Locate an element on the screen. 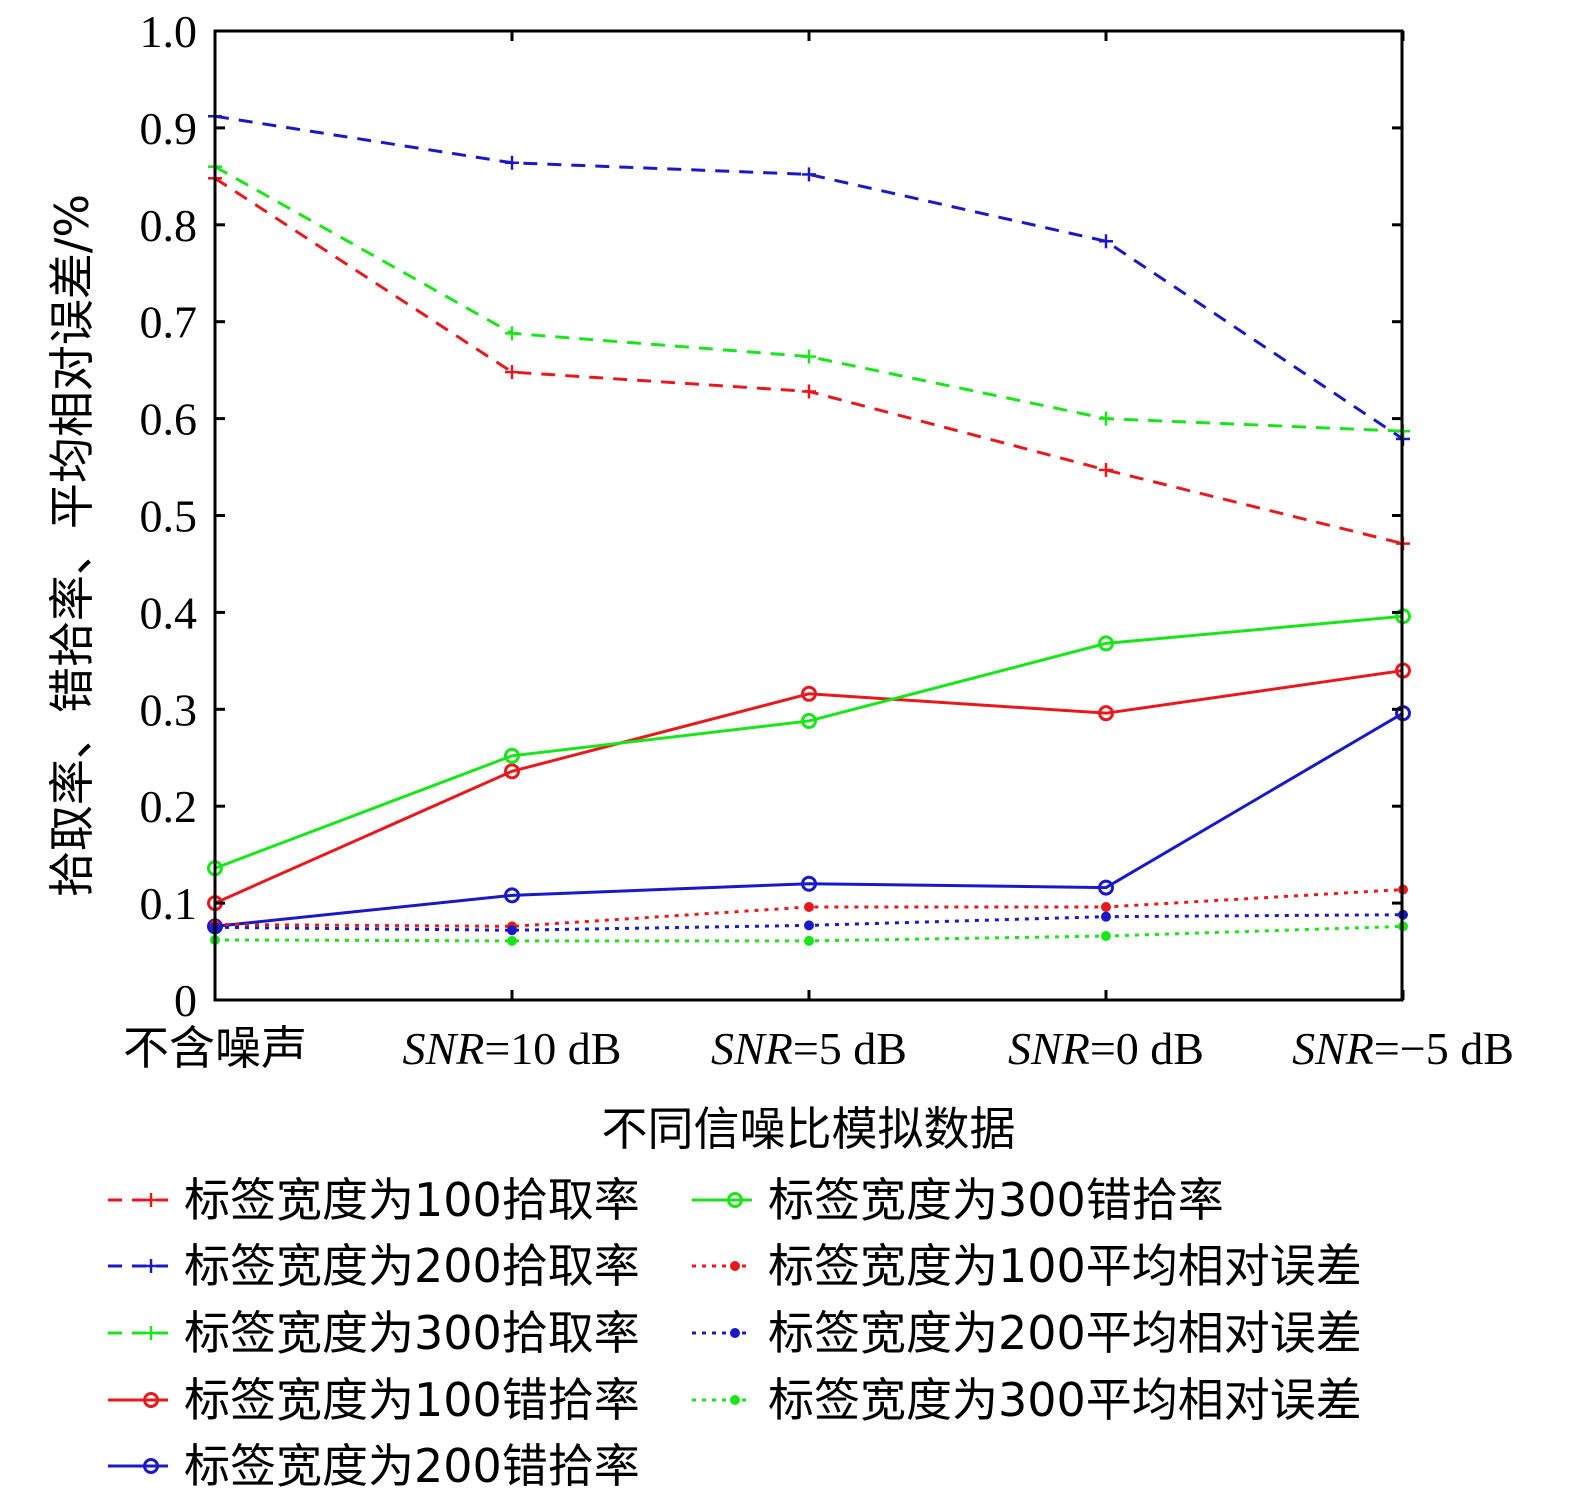 The height and width of the screenshot is (1512, 1575). y-tick-label: 0.3 is located at coordinates (169, 709).